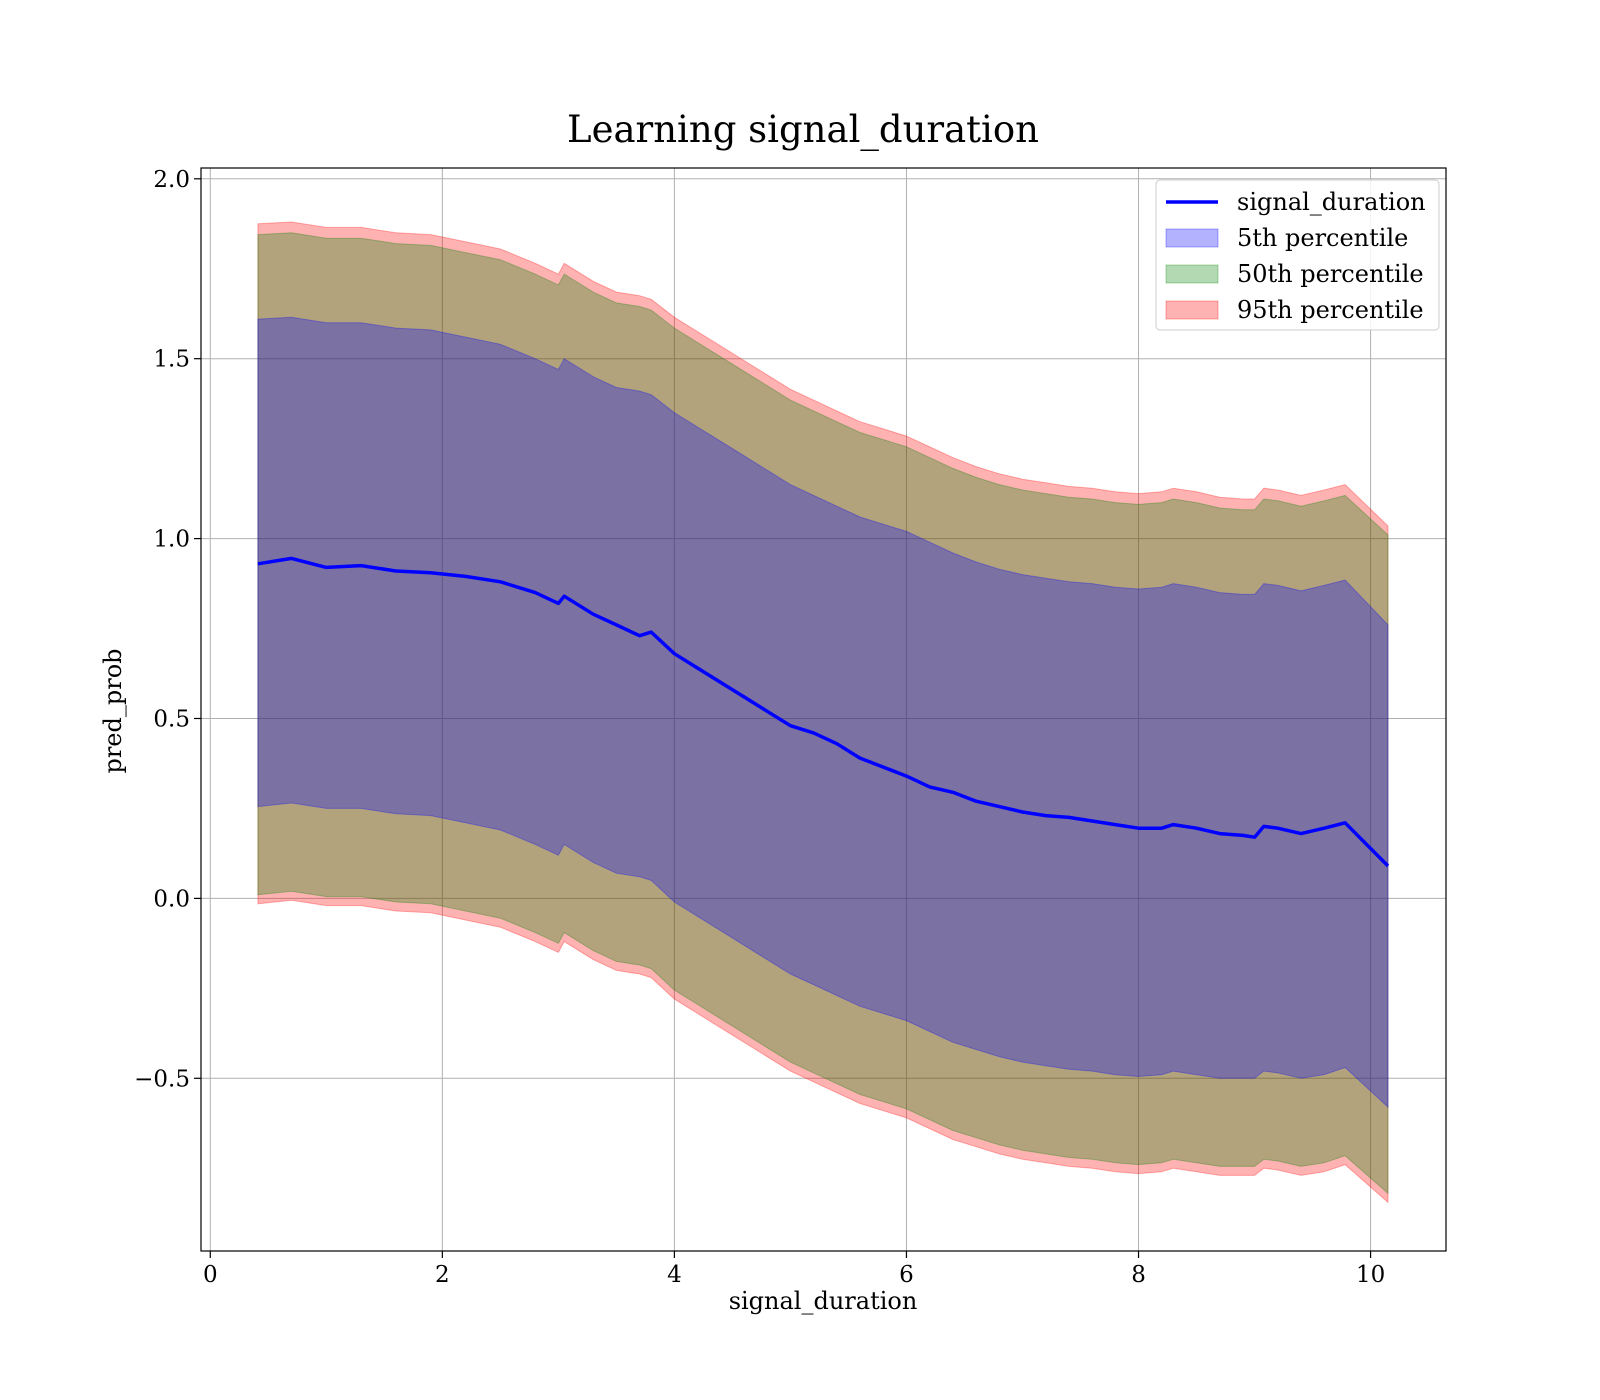 This screenshot has width=1600, height=1400. What do you see at coordinates (210, 1275) in the screenshot?
I see `x-tick-label: 0` at bounding box center [210, 1275].